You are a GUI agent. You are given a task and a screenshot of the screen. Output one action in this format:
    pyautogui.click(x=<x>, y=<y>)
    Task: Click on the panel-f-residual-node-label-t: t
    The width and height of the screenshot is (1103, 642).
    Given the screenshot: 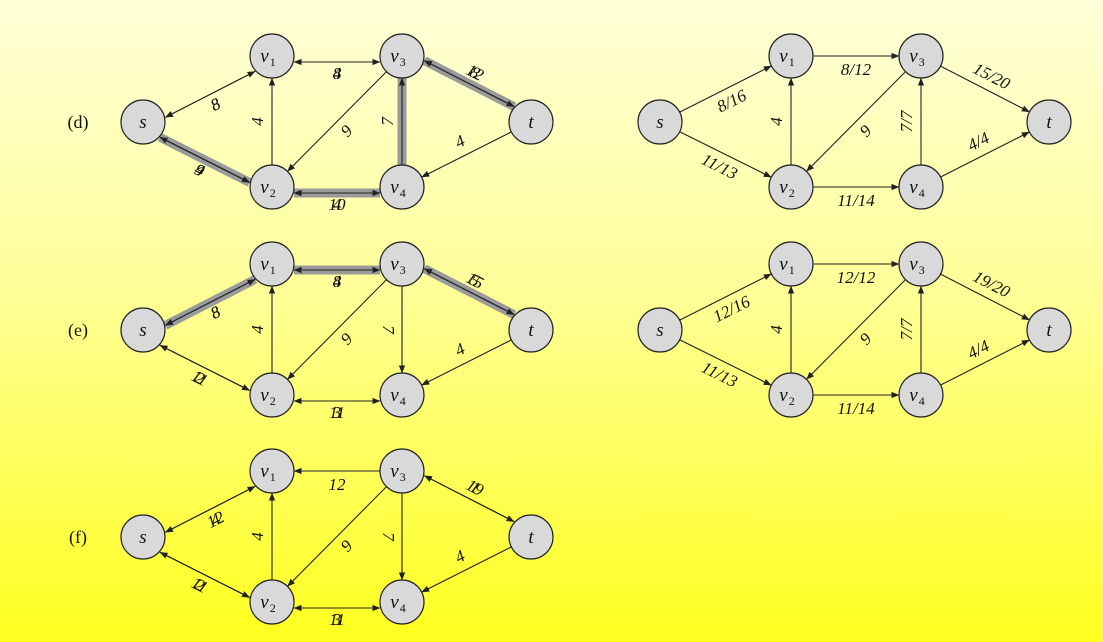 What is the action you would take?
    pyautogui.click(x=531, y=537)
    